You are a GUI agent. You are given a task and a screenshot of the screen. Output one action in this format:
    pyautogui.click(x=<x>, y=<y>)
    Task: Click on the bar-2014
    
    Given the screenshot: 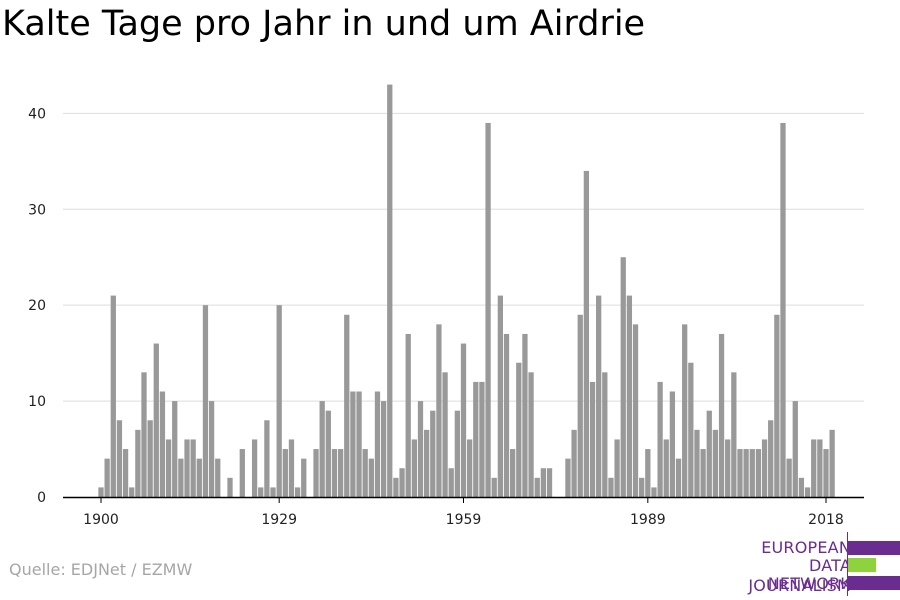 What is the action you would take?
    pyautogui.click(x=801, y=487)
    